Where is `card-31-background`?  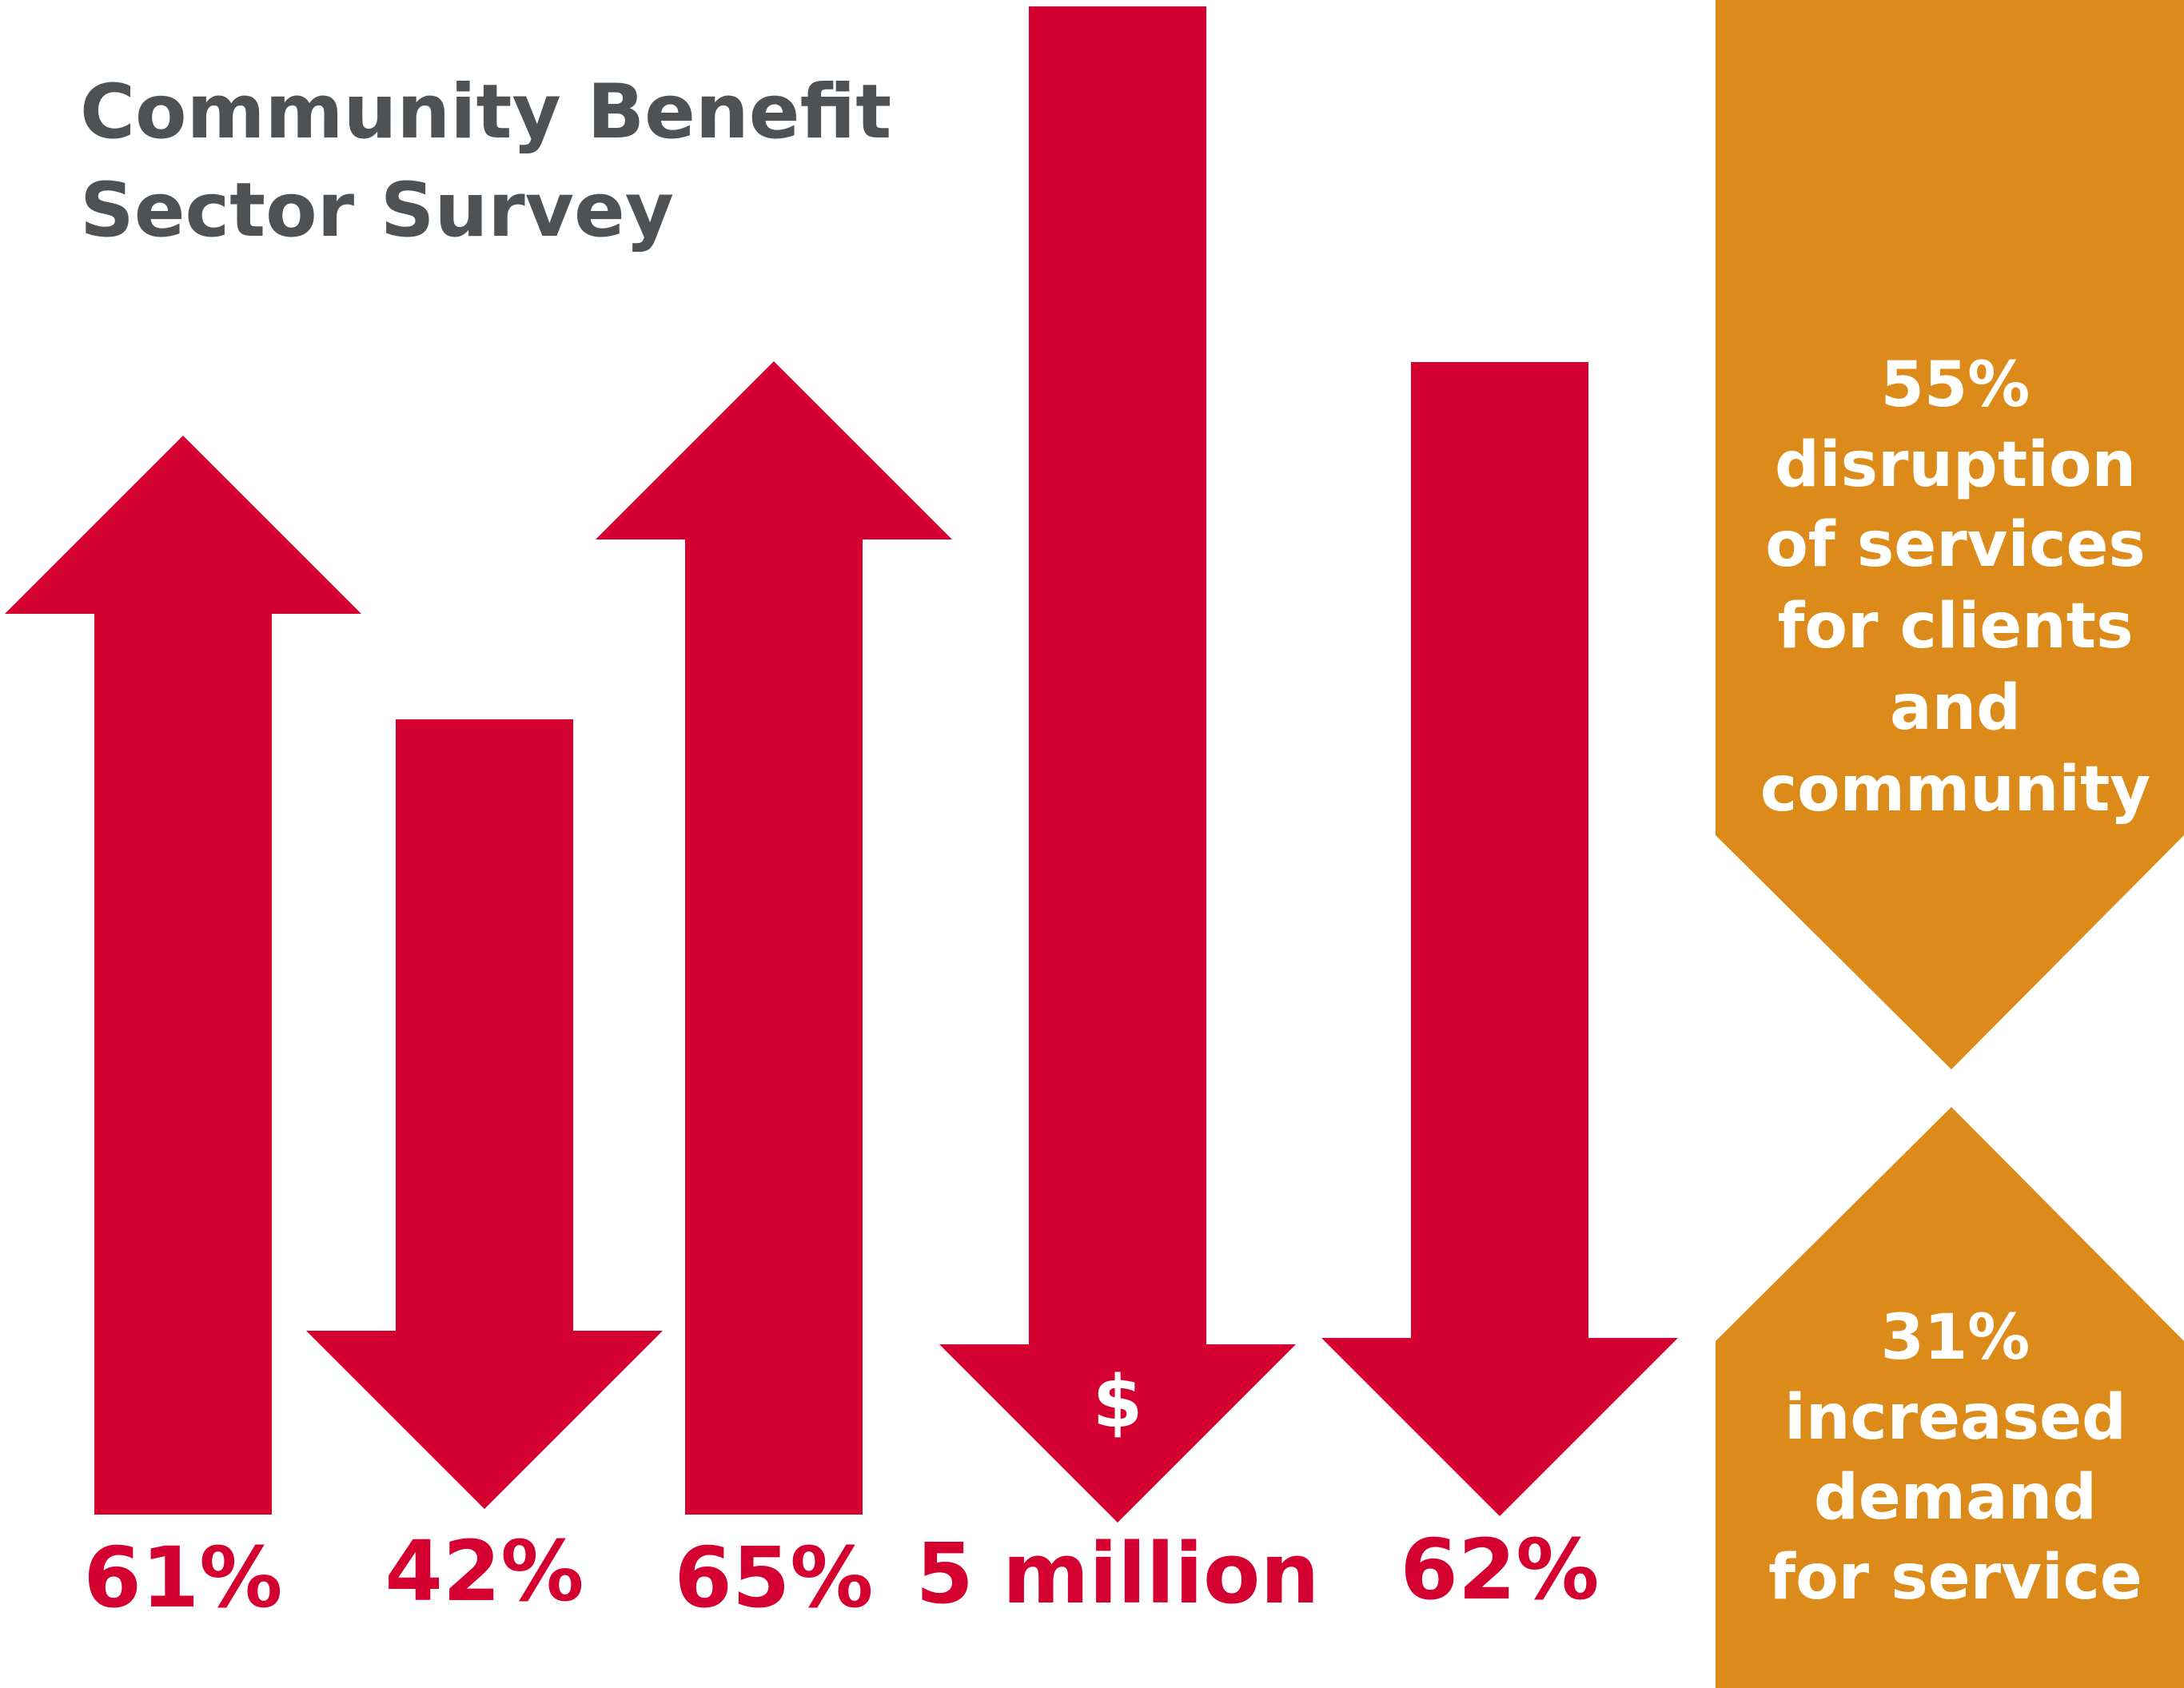
card-31-background is located at coordinates (1950, 1397).